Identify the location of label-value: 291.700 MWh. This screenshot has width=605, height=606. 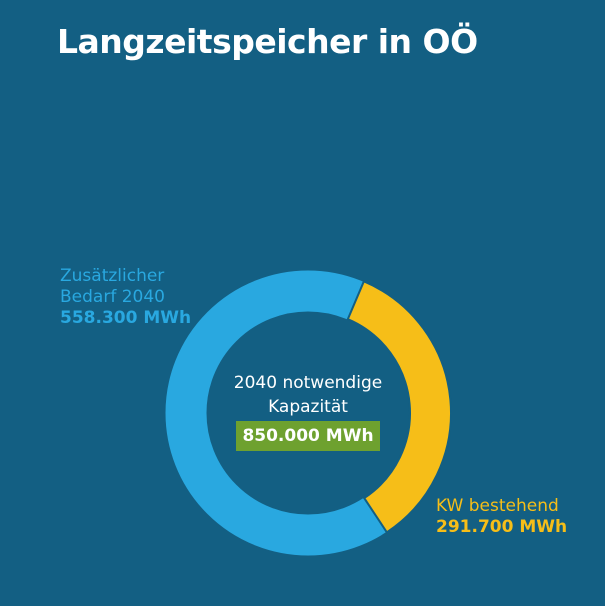
(502, 527).